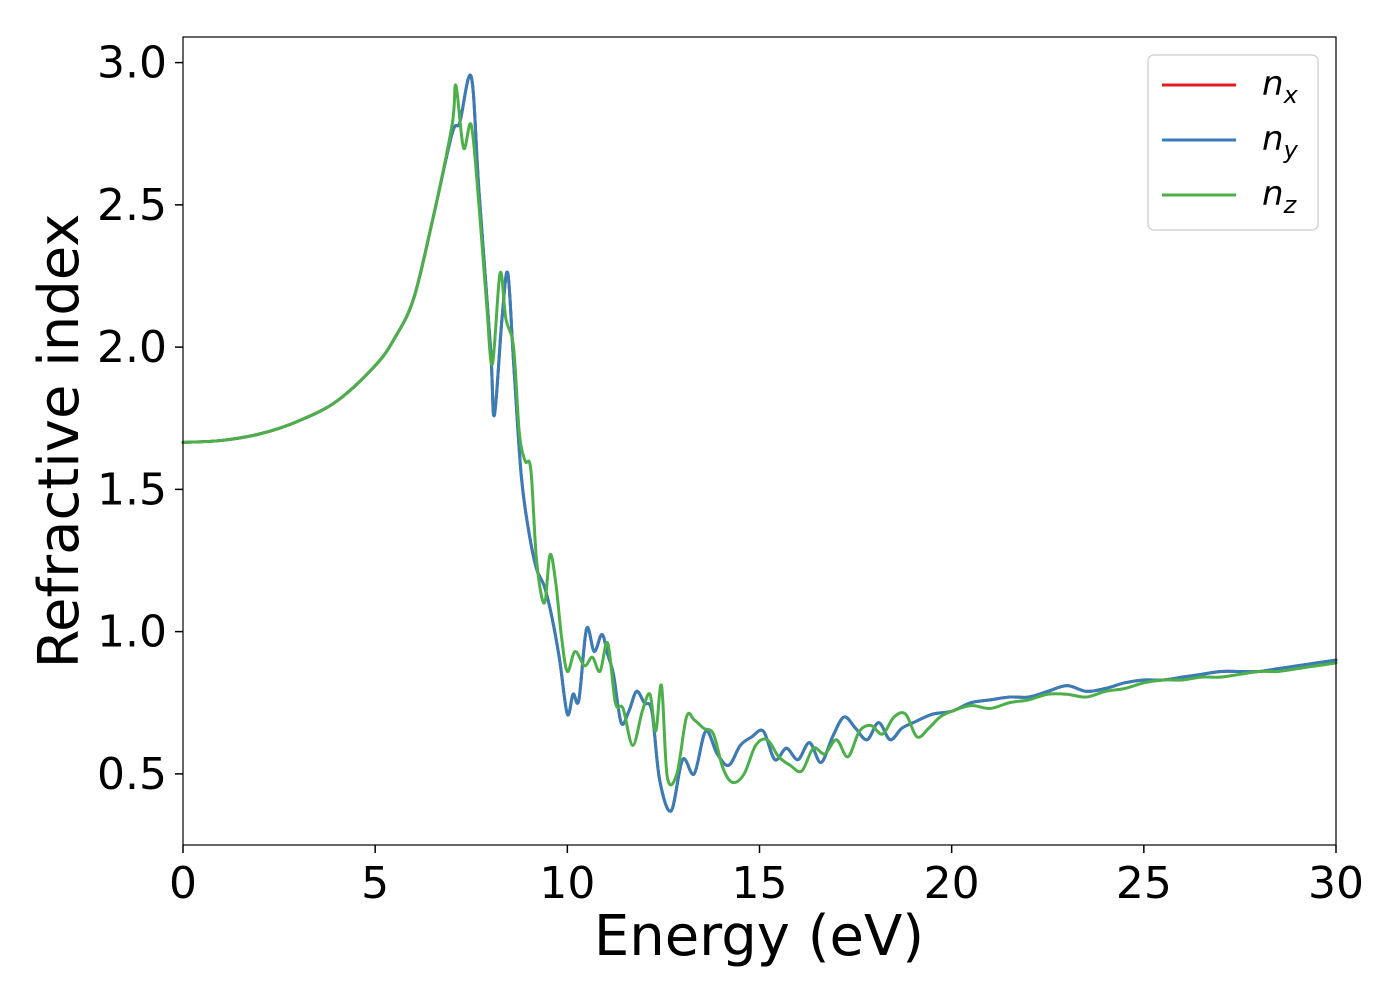  I want to click on legend-label-n-y: ny, so click(1280, 141).